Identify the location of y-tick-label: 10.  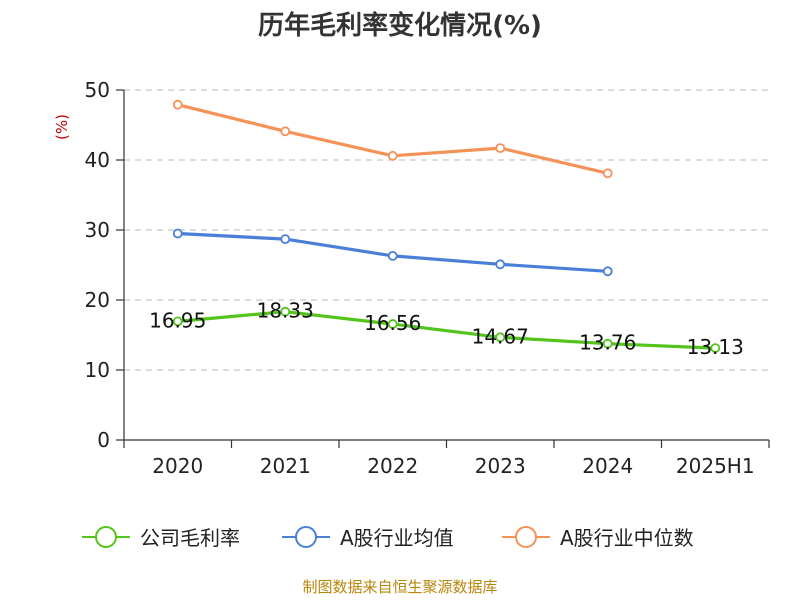
(97, 370).